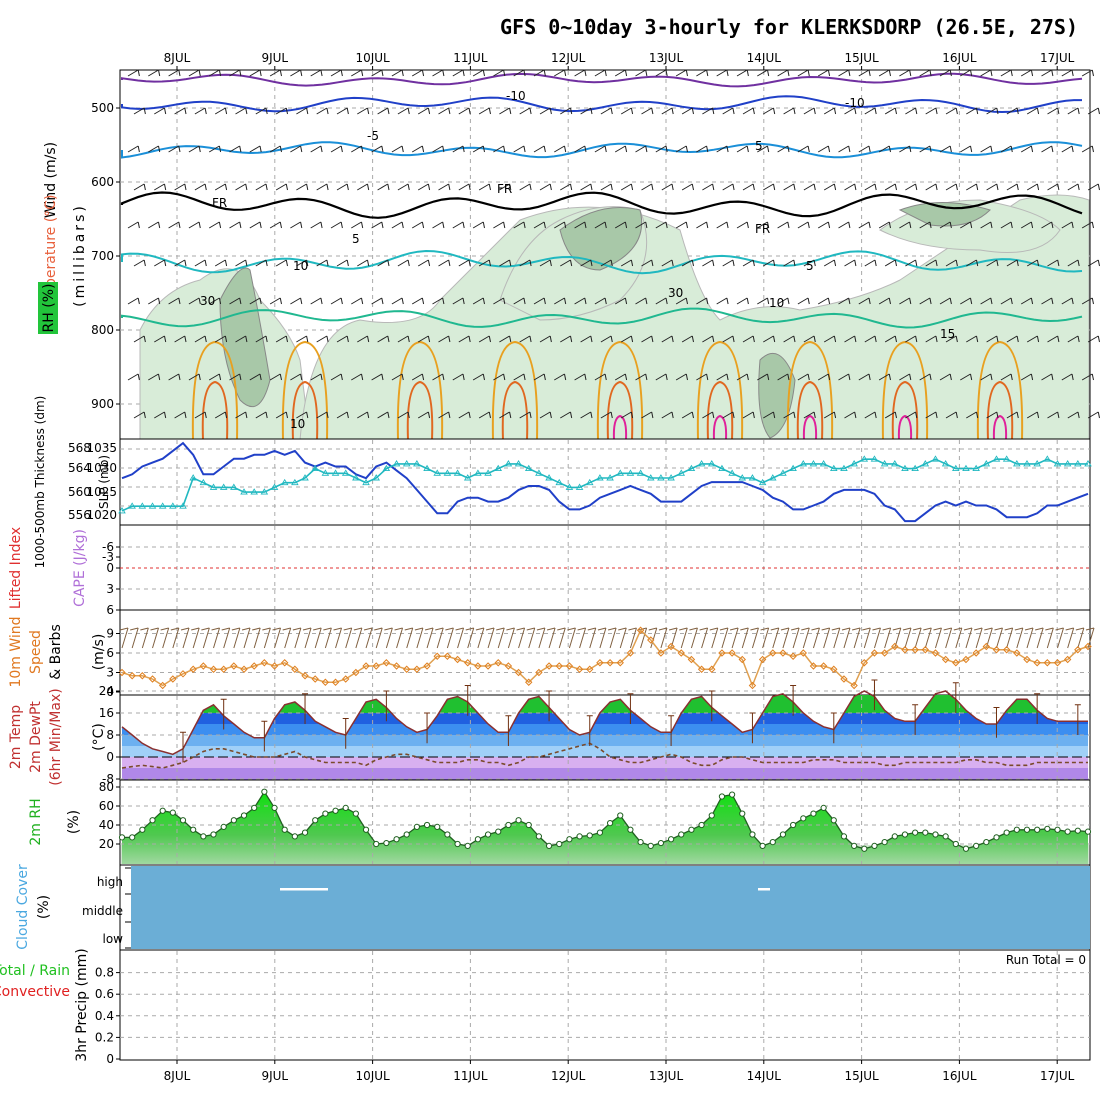 The image size is (1100, 1104). What do you see at coordinates (861, 58) in the screenshot?
I see `top-day-label: 15JUL` at bounding box center [861, 58].